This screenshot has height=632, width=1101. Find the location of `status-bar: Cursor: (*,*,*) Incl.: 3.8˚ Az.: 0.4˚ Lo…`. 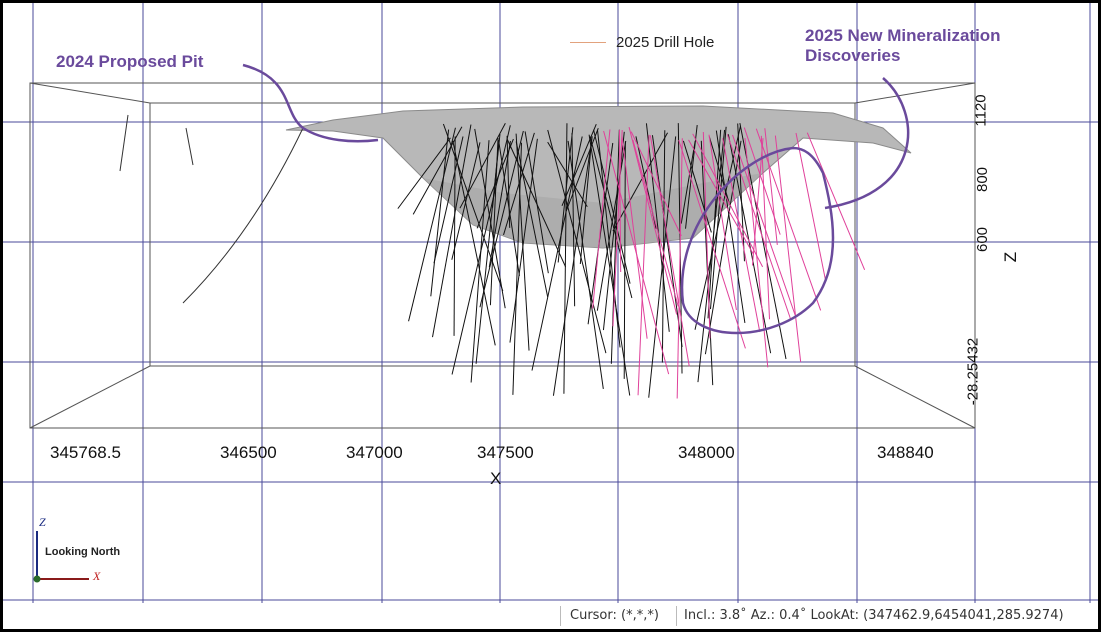

status-bar: Cursor: (*,*,*) Incl.: 3.8˚ Az.: 0.4˚ Lo… is located at coordinates (550, 616).